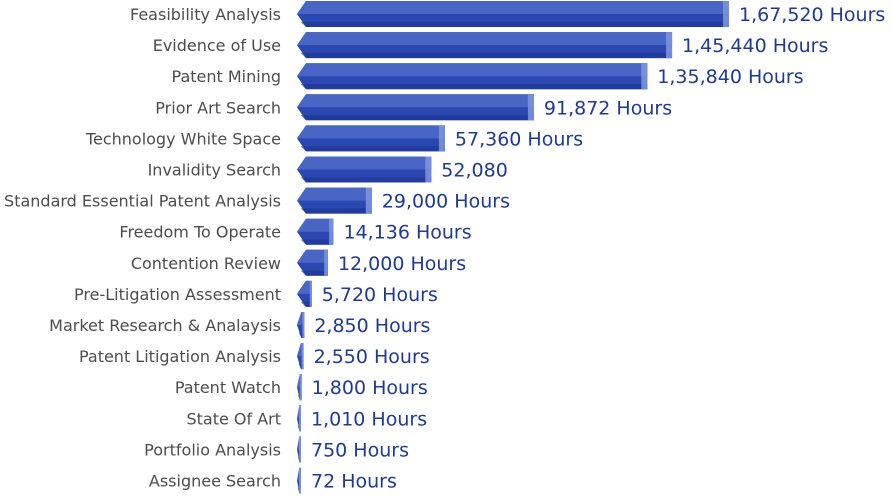  I want to click on data-label: 1,800 Hours, so click(370, 388).